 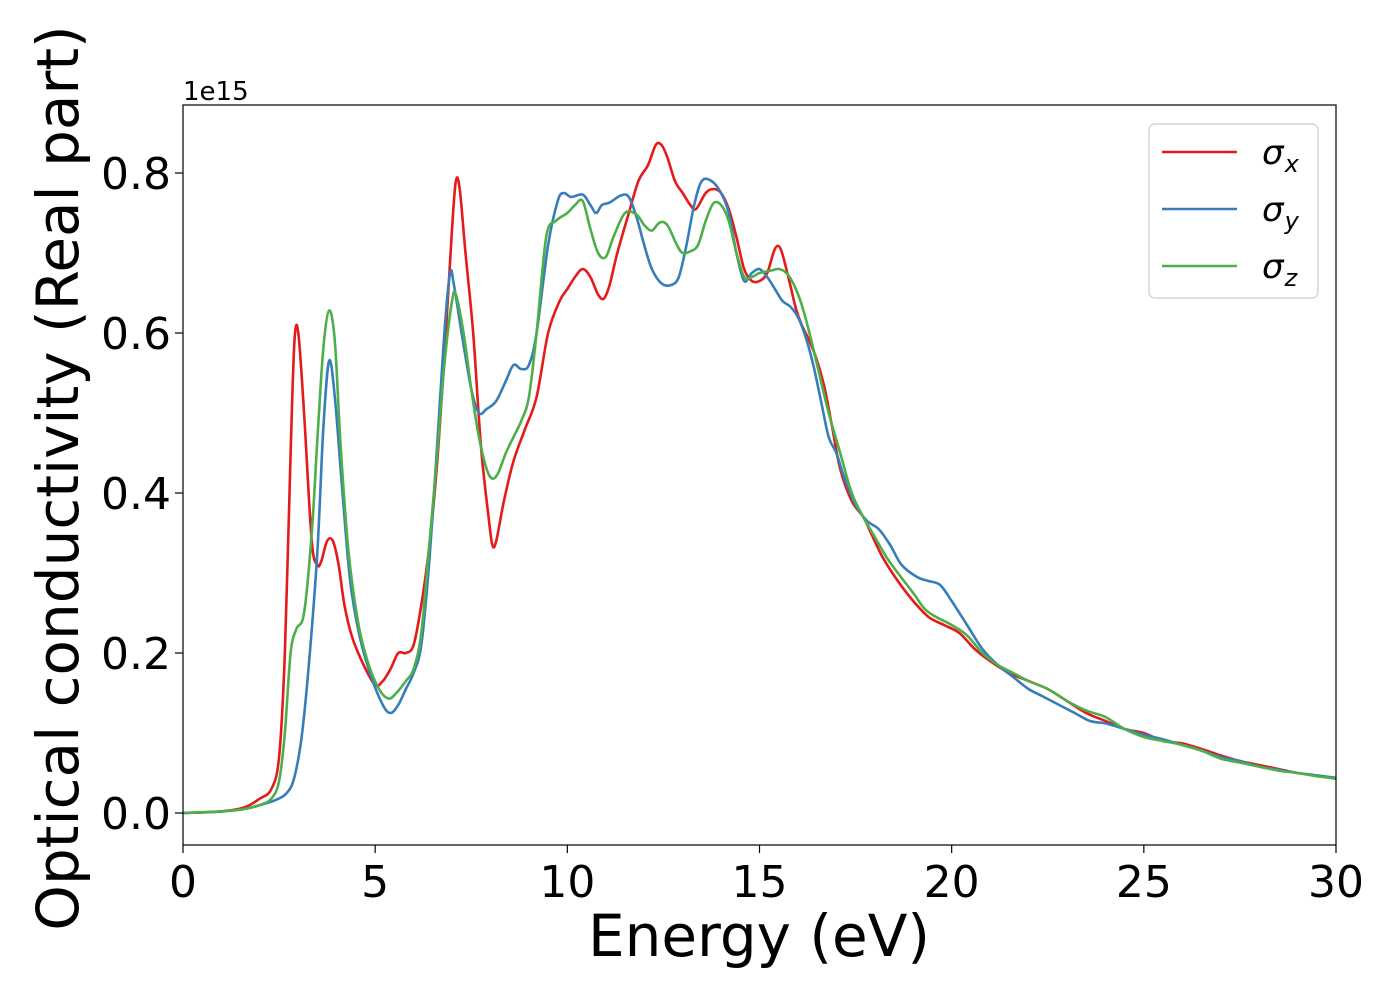 I want to click on x-tick-label: 20, so click(x=952, y=882).